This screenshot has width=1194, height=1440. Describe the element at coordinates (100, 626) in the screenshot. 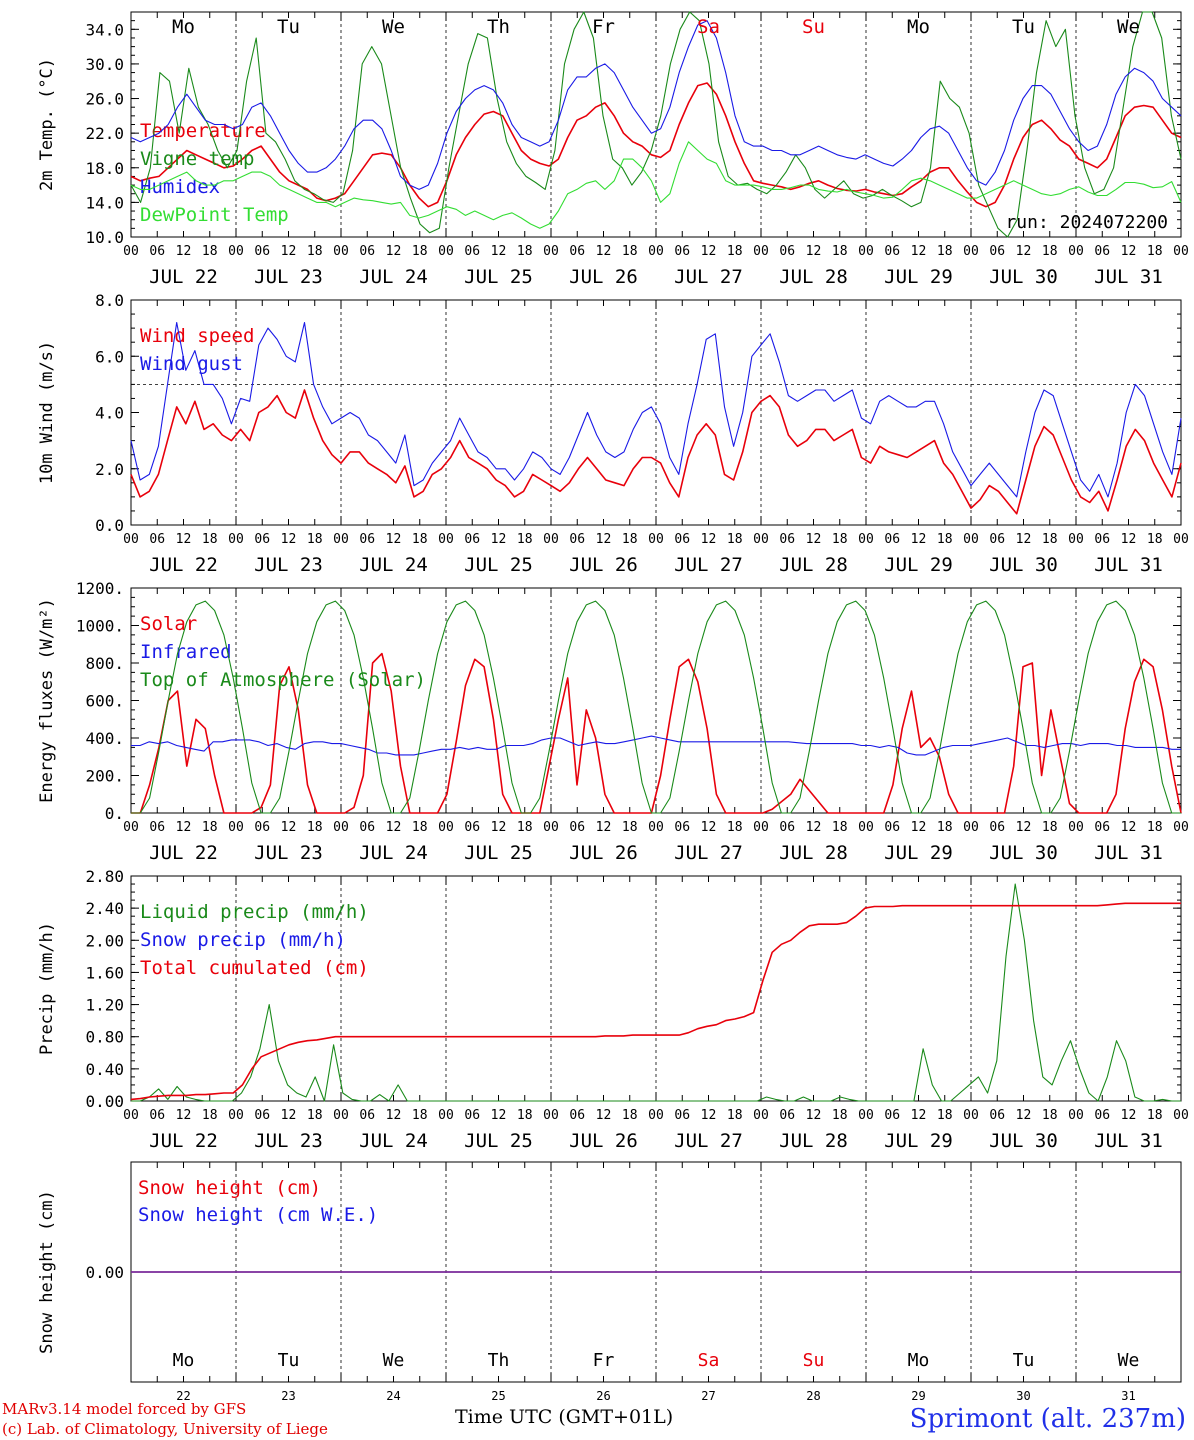

I see `y-tick-label: 1000.` at that location.